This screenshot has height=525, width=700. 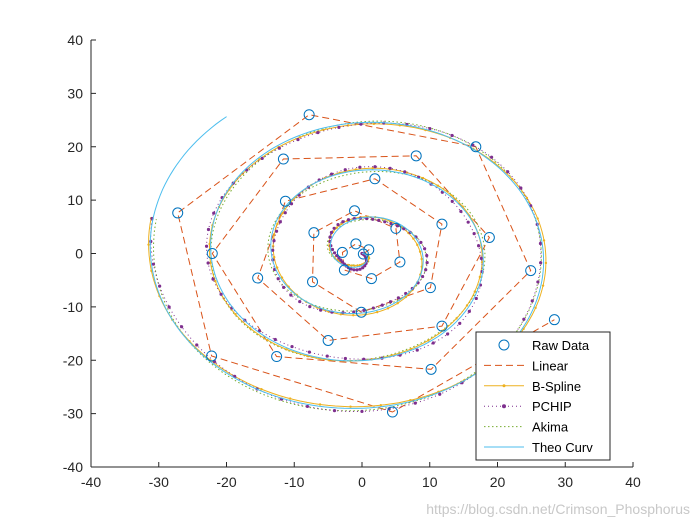 What do you see at coordinates (75, 93) in the screenshot?
I see `y-tick-label: 30` at bounding box center [75, 93].